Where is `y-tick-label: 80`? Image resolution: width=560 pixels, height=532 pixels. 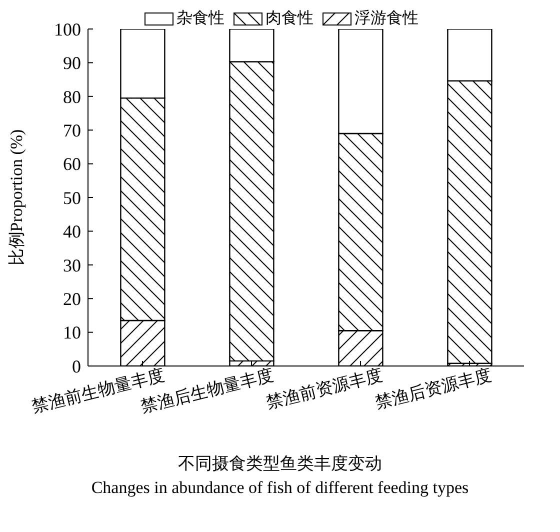
y-tick-label: 80 is located at coordinates (72, 96).